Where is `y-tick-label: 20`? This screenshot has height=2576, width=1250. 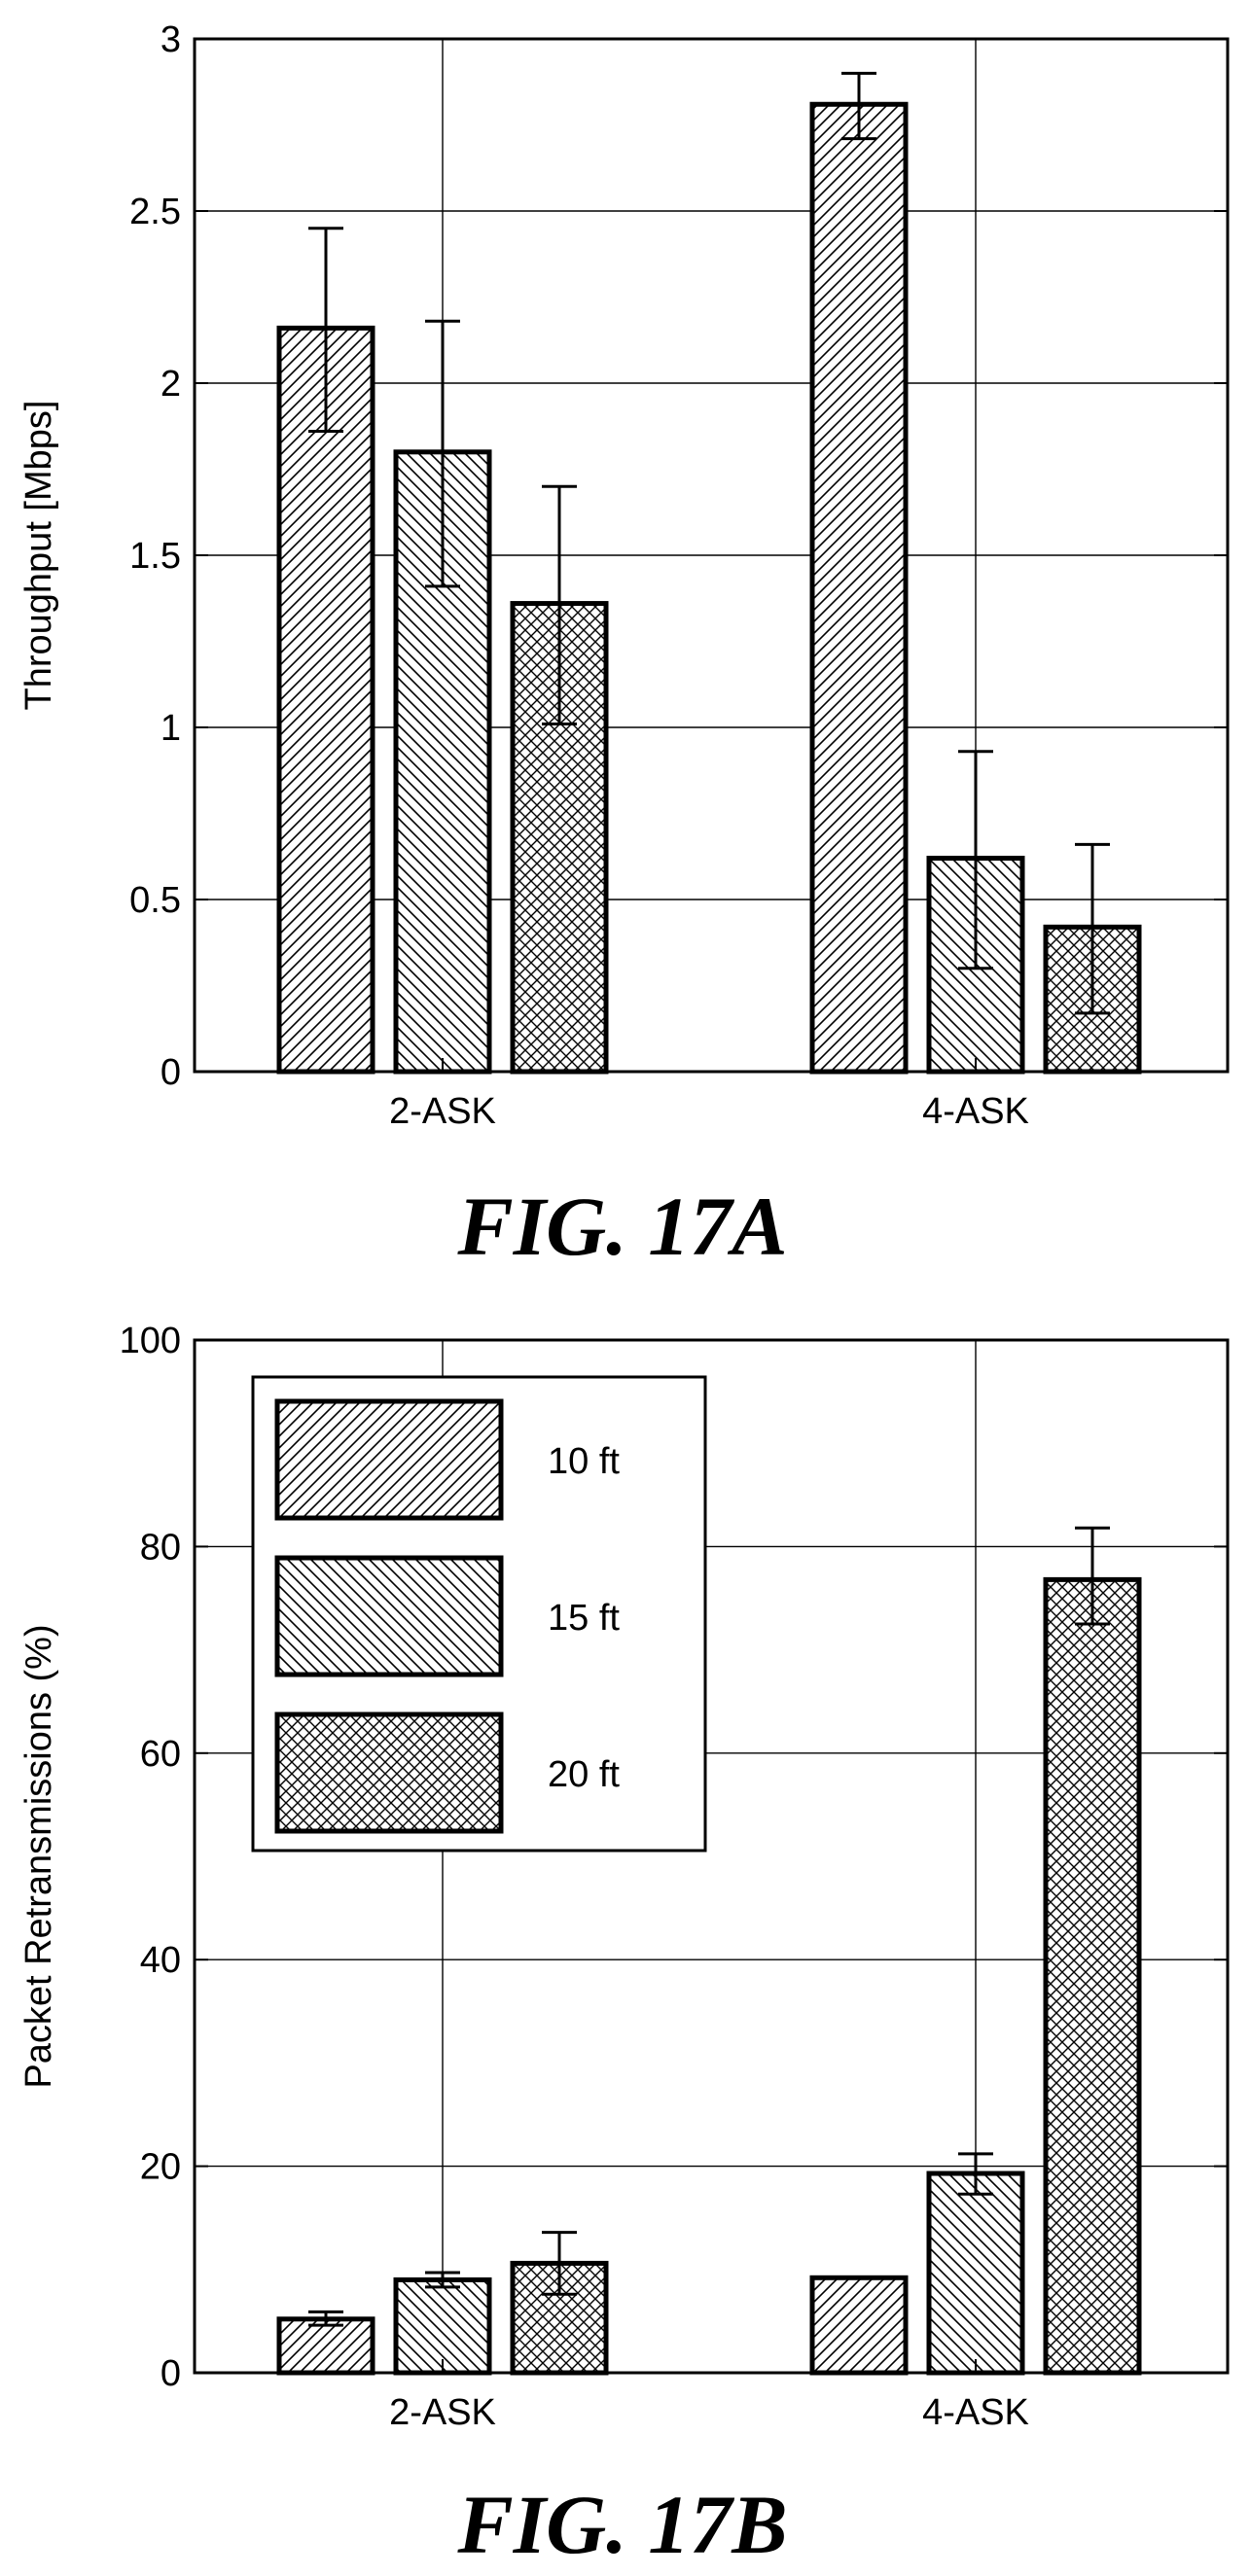 y-tick-label: 20 is located at coordinates (160, 2167).